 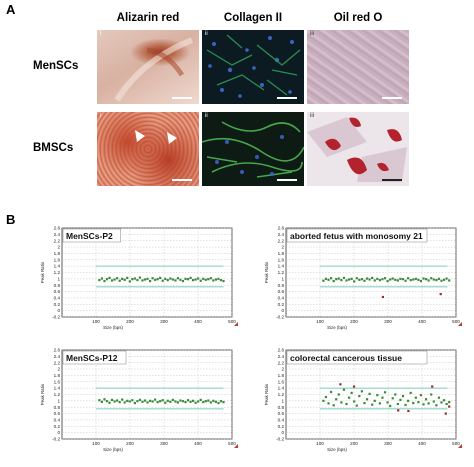 I want to click on row-header-menscs: MenSCs, so click(x=56, y=66).